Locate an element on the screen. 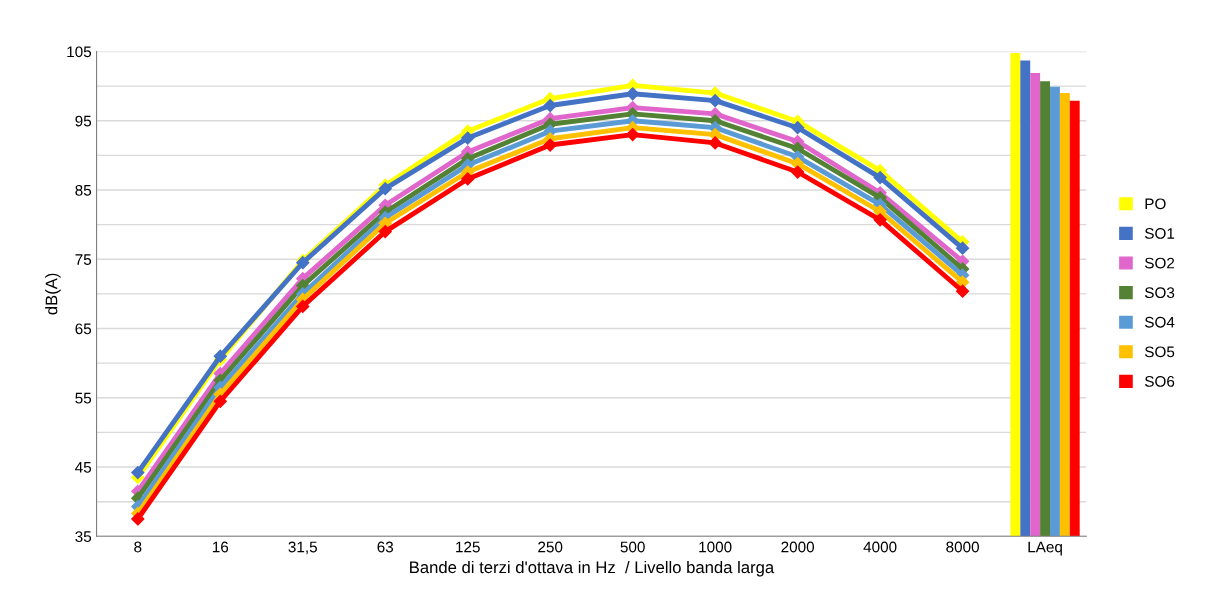 Image resolution: width=1207 pixels, height=606 pixels. x-tick-label: 500 is located at coordinates (632, 547).